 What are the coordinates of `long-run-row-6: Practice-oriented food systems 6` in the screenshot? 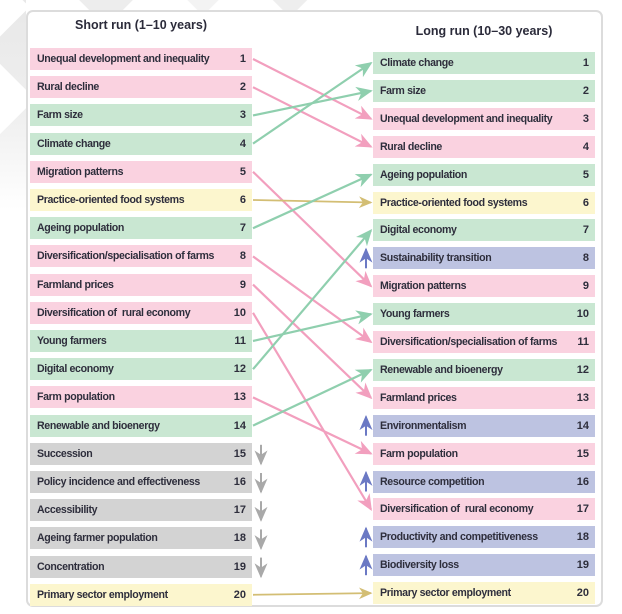 It's located at (484, 202).